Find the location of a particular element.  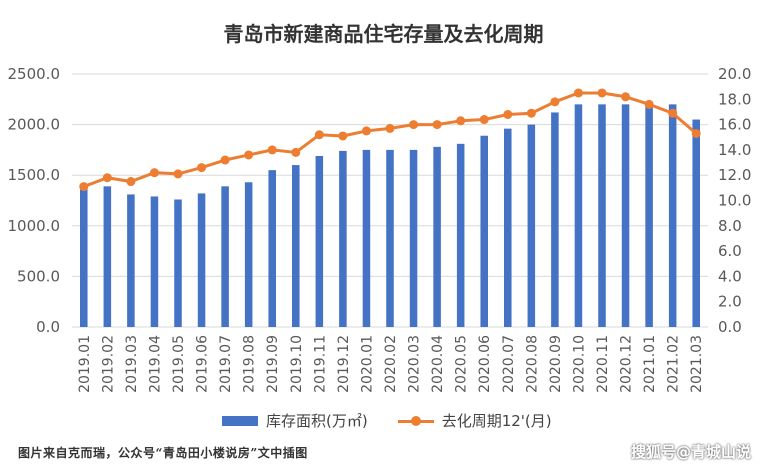

y-left-tick-label: 2000.0 is located at coordinates (34, 125).